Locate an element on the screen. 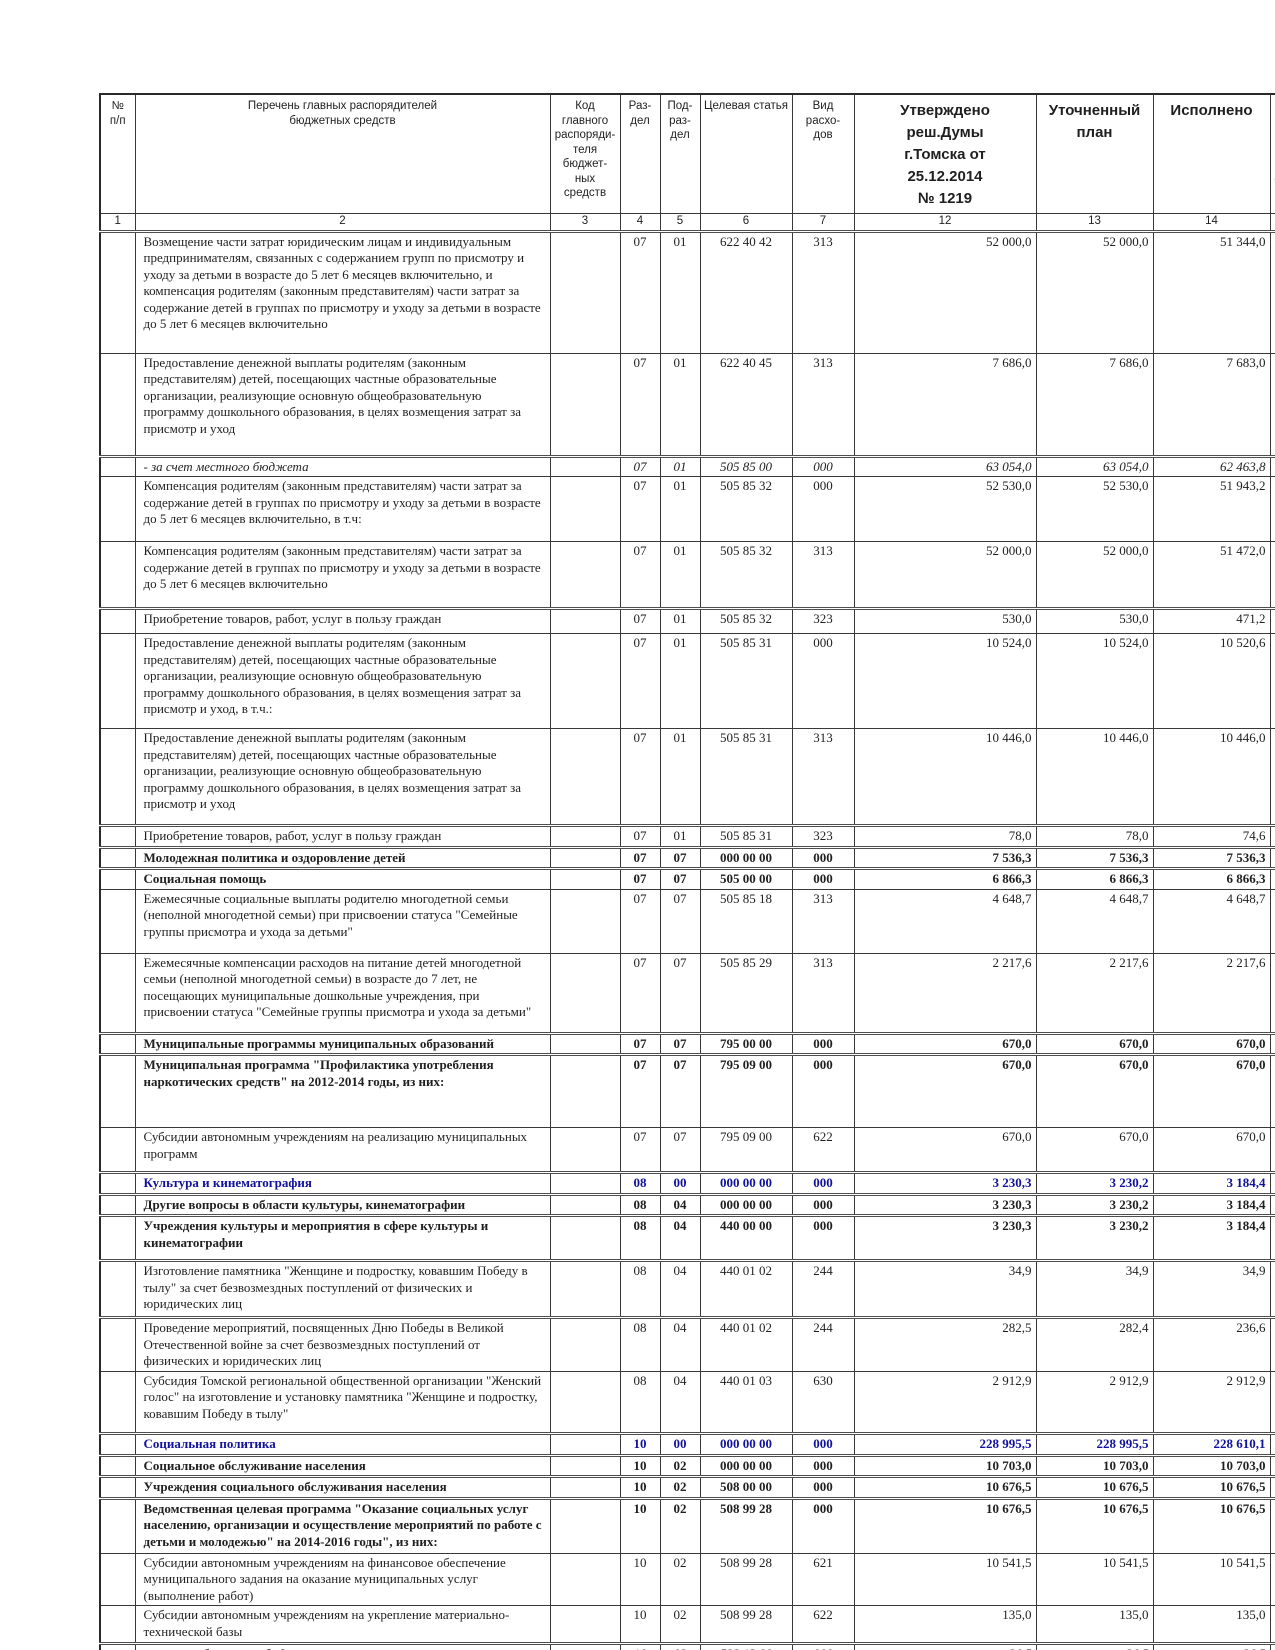  cell-podrazdel: 01 is located at coordinates (680, 836).